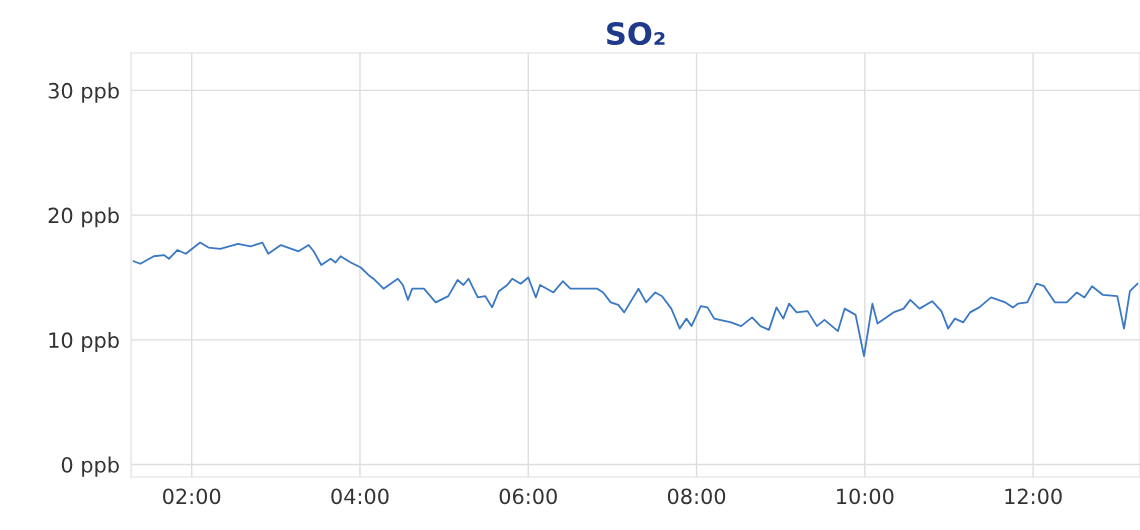 This screenshot has width=1140, height=530. I want to click on y-tick-label: 20 ppb, so click(83, 217).